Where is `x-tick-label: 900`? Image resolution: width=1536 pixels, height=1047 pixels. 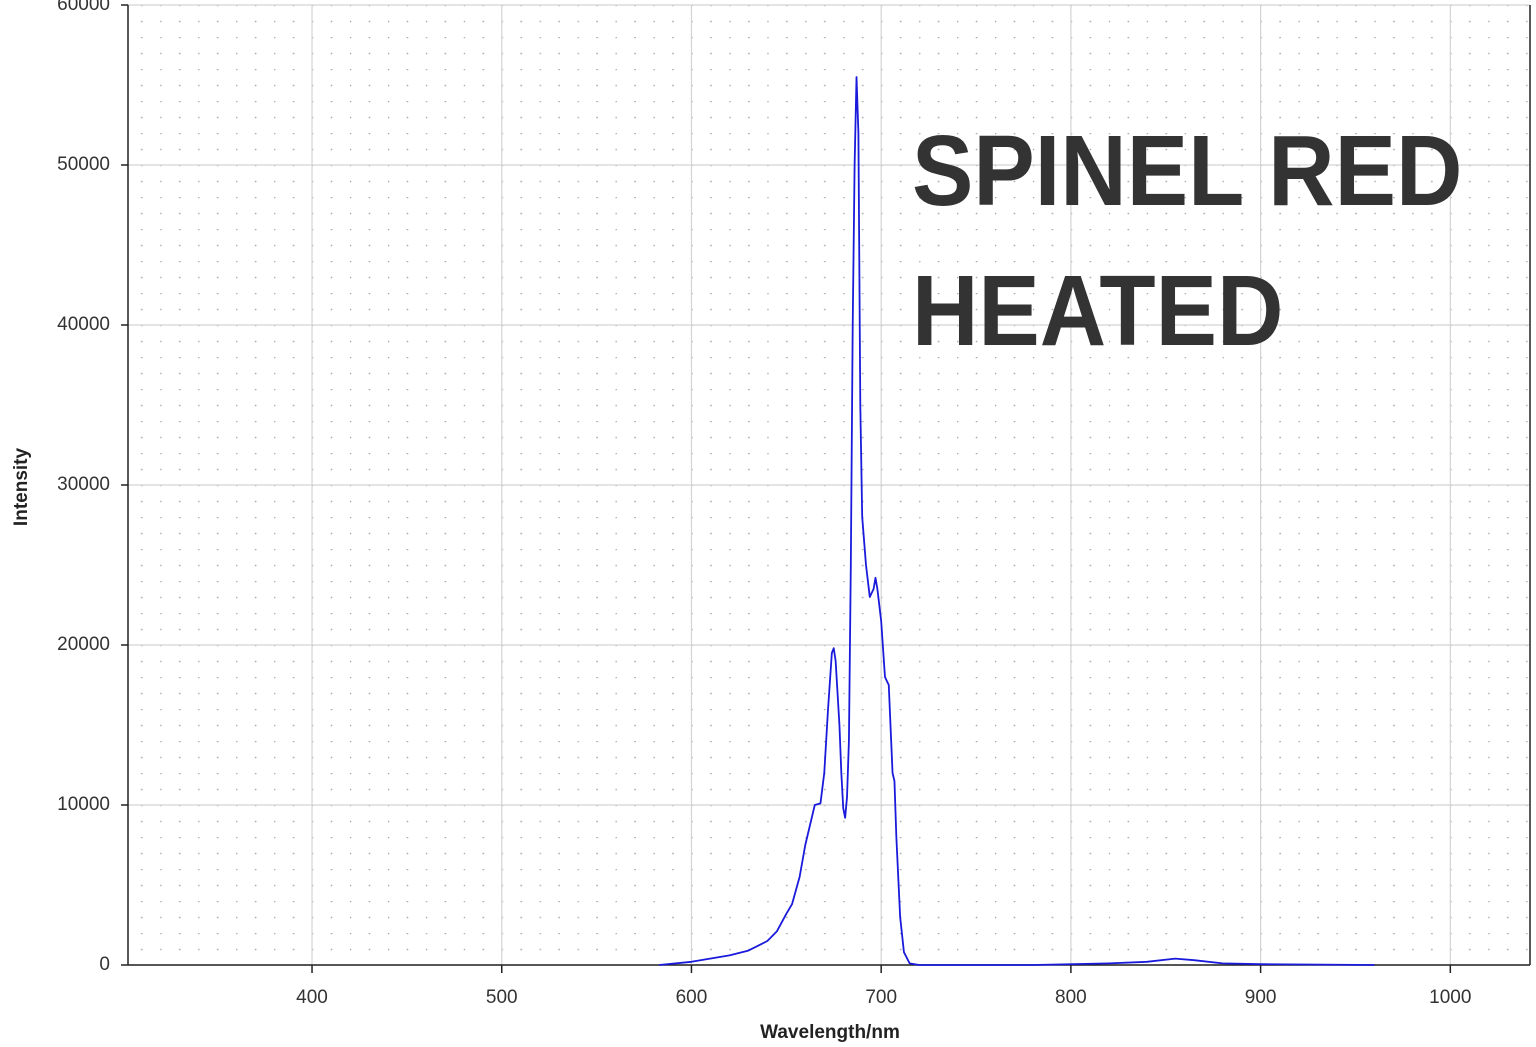 x-tick-label: 900 is located at coordinates (1261, 997).